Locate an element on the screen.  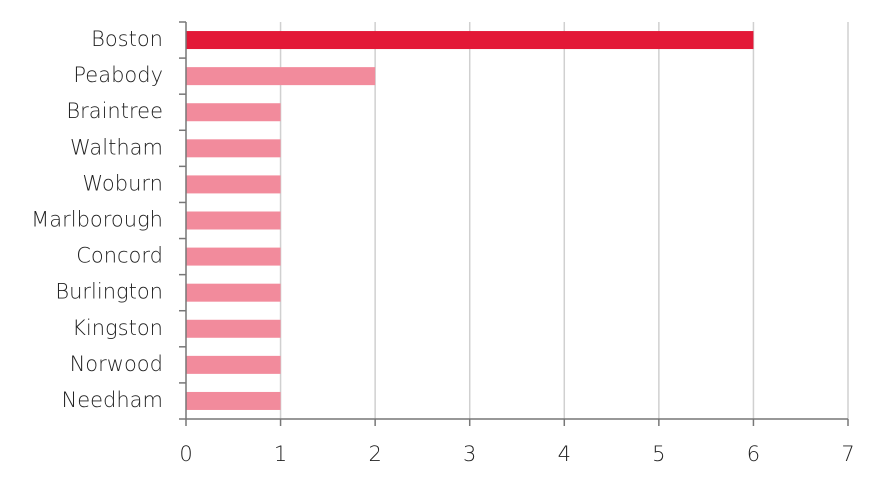
x-tick-label: 1 is located at coordinates (280, 454).